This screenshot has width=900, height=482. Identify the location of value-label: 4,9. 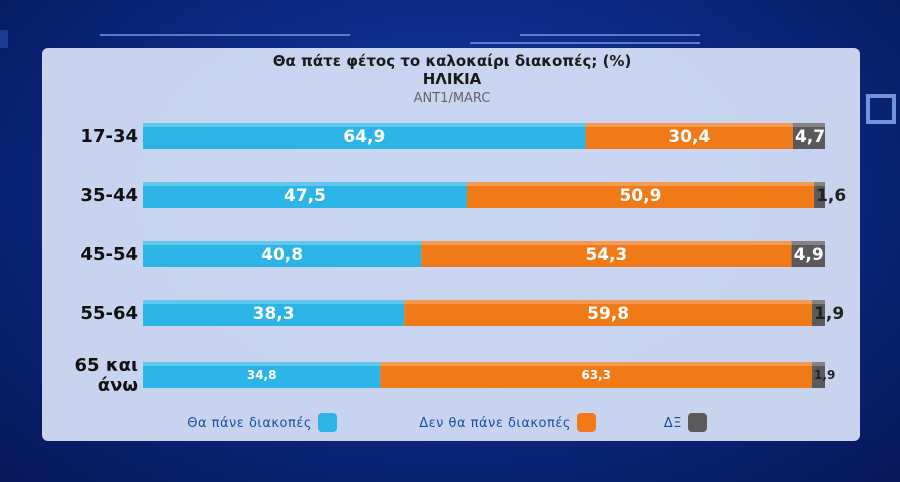
(809, 255).